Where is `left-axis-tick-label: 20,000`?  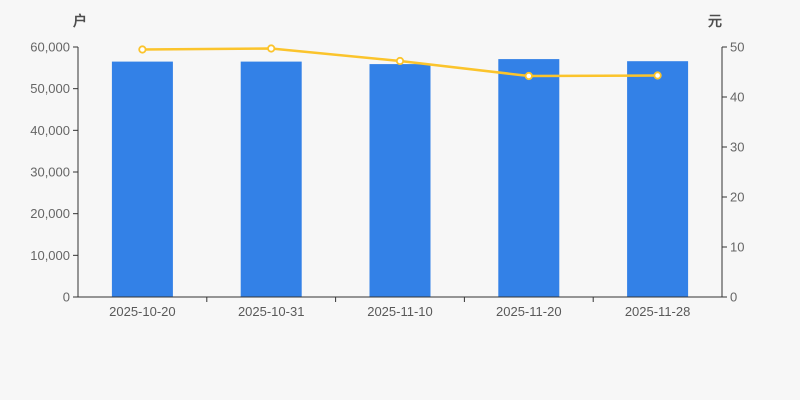 left-axis-tick-label: 20,000 is located at coordinates (50, 213).